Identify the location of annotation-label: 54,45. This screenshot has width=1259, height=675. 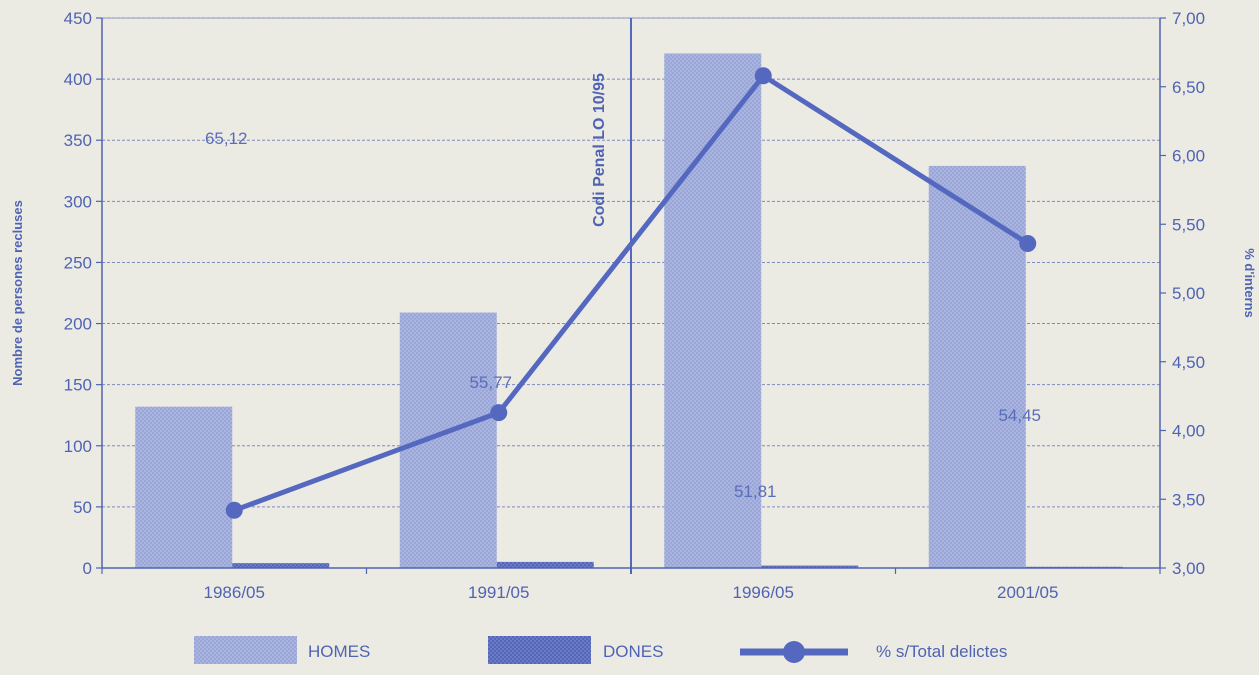
(1019, 415).